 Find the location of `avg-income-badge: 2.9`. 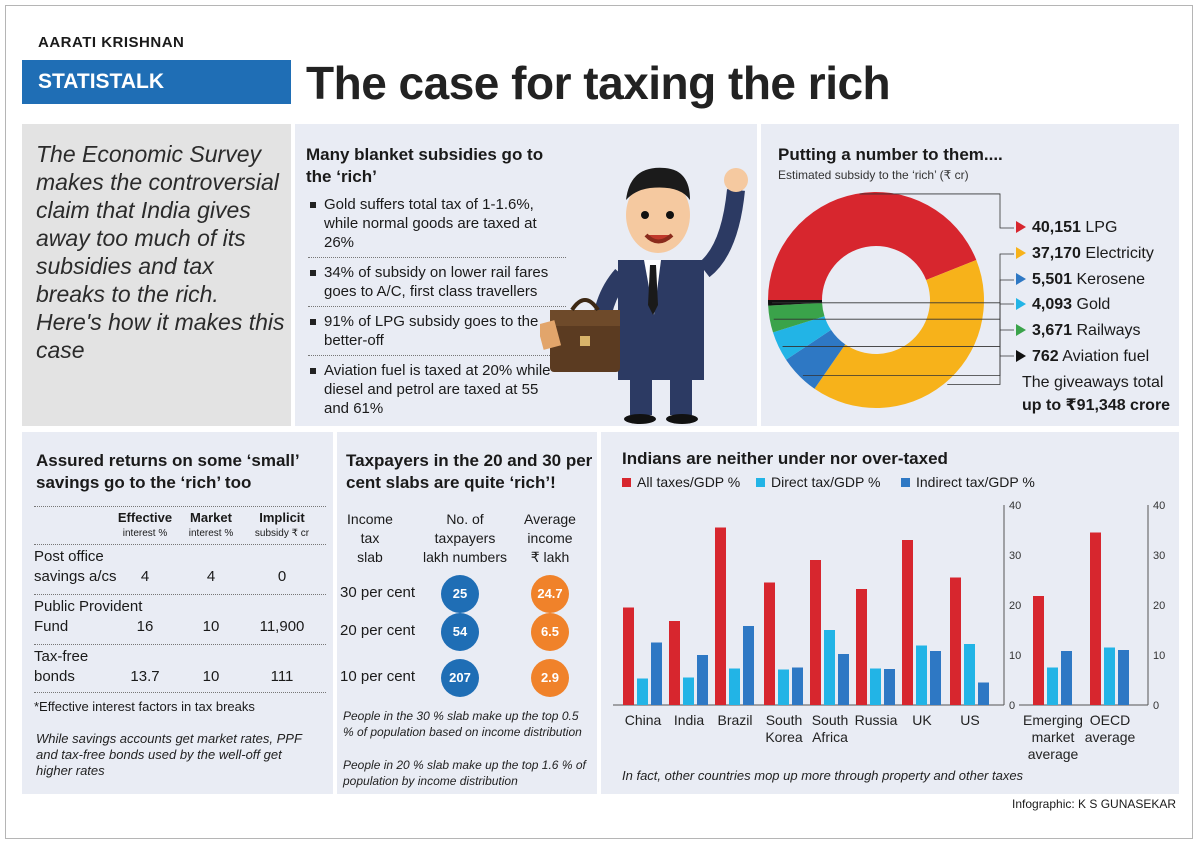

avg-income-badge: 2.9 is located at coordinates (550, 678).